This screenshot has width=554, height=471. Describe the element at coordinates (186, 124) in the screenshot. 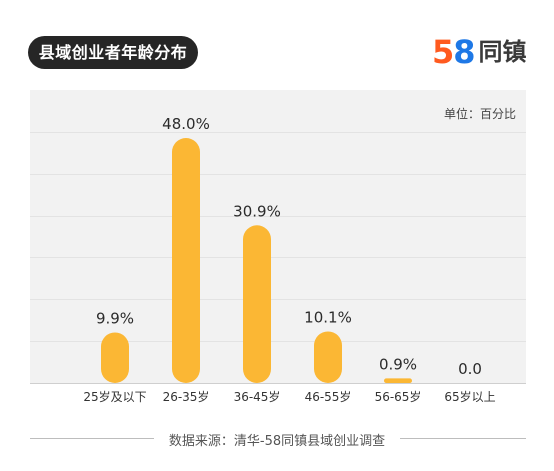

I see `data-label: 48.0%` at that location.